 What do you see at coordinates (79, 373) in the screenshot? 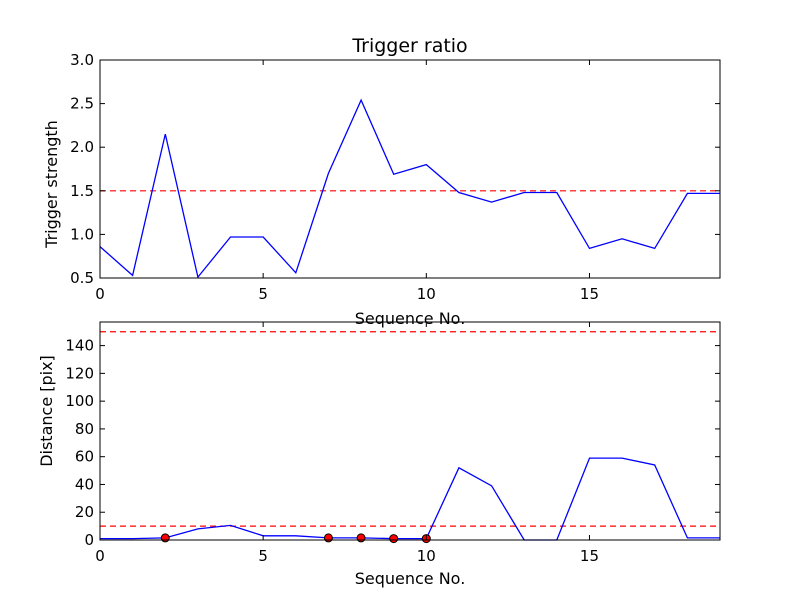
I see `y-tick-label: 120` at bounding box center [79, 373].